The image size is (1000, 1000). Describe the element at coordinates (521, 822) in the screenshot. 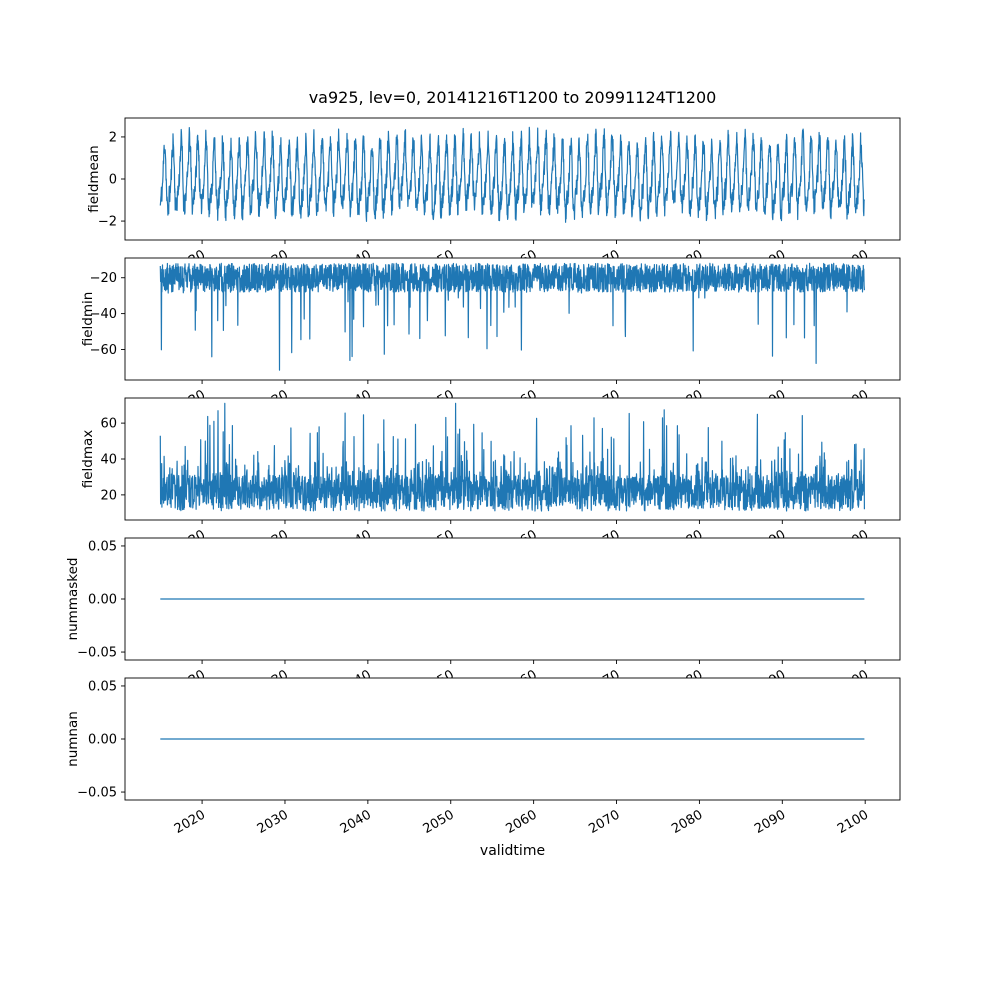

I see `x-tick-label: 2060` at that location.